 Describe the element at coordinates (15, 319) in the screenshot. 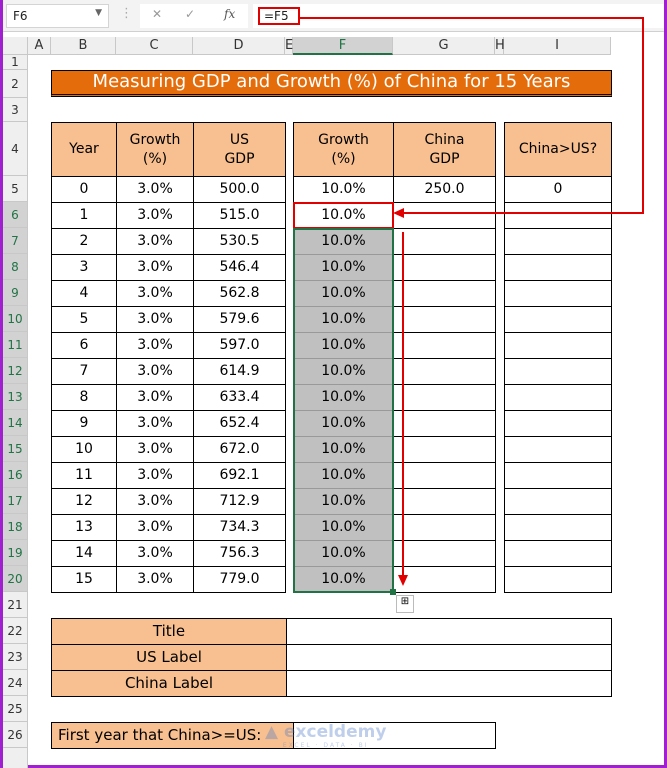

I see `row-header-10: 10` at that location.